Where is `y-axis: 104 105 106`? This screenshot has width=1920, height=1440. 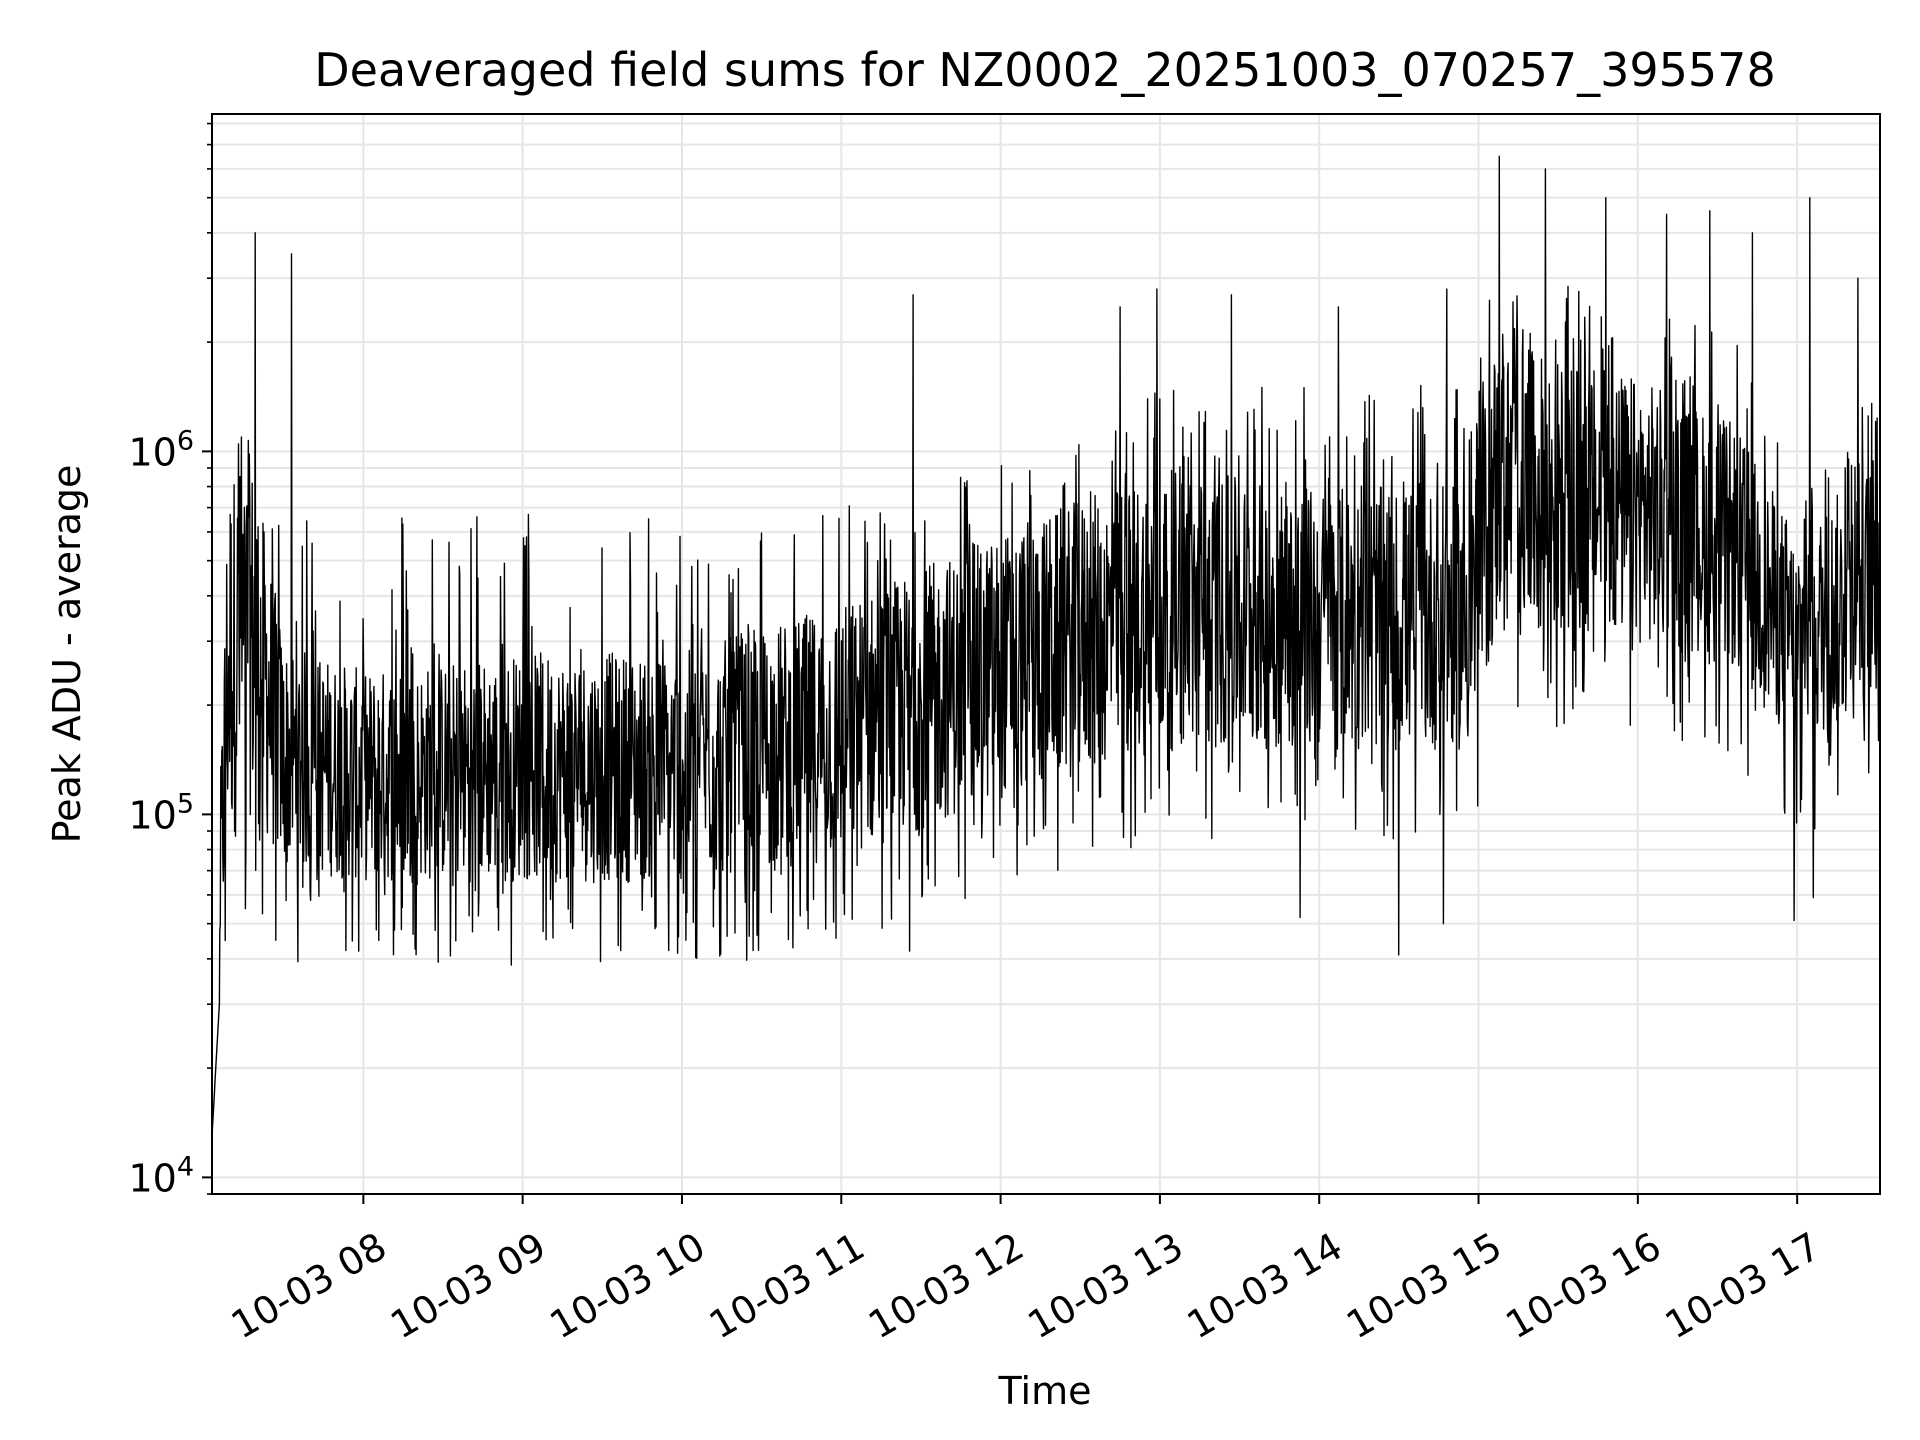
y-axis: 104 105 106 is located at coordinates (170, 661).